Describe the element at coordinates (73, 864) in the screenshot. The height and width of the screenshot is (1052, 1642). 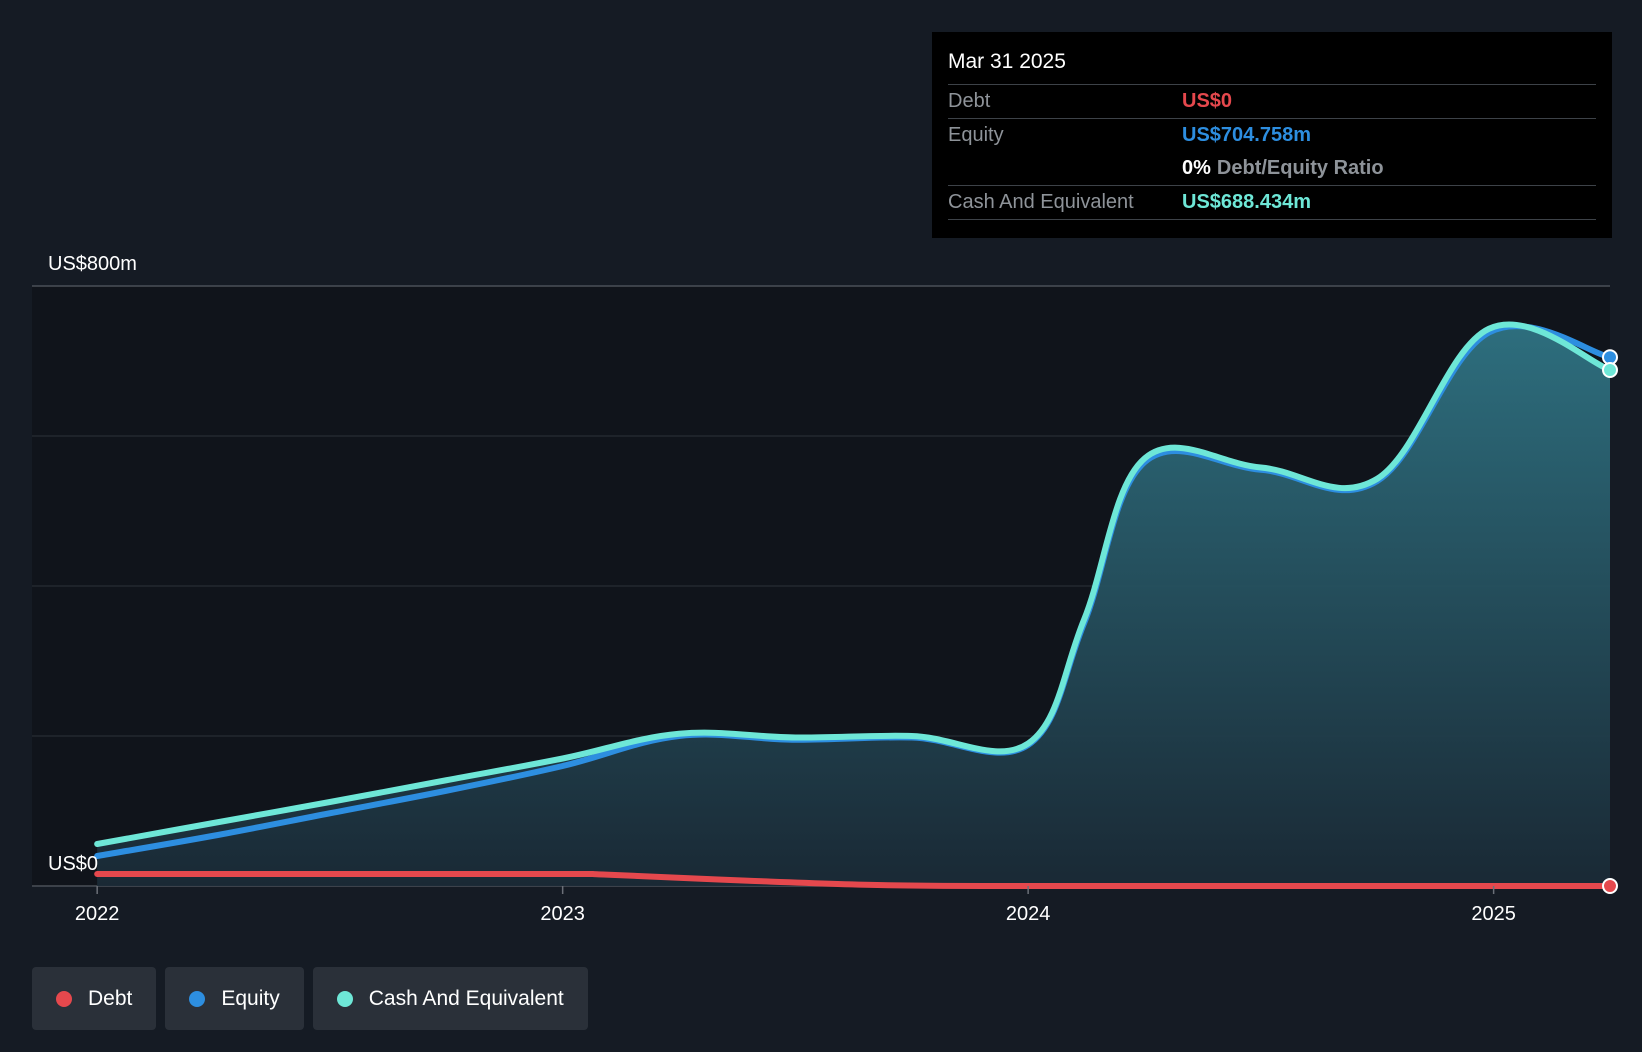
I see `y-axis-label-bottom: US$0` at that location.